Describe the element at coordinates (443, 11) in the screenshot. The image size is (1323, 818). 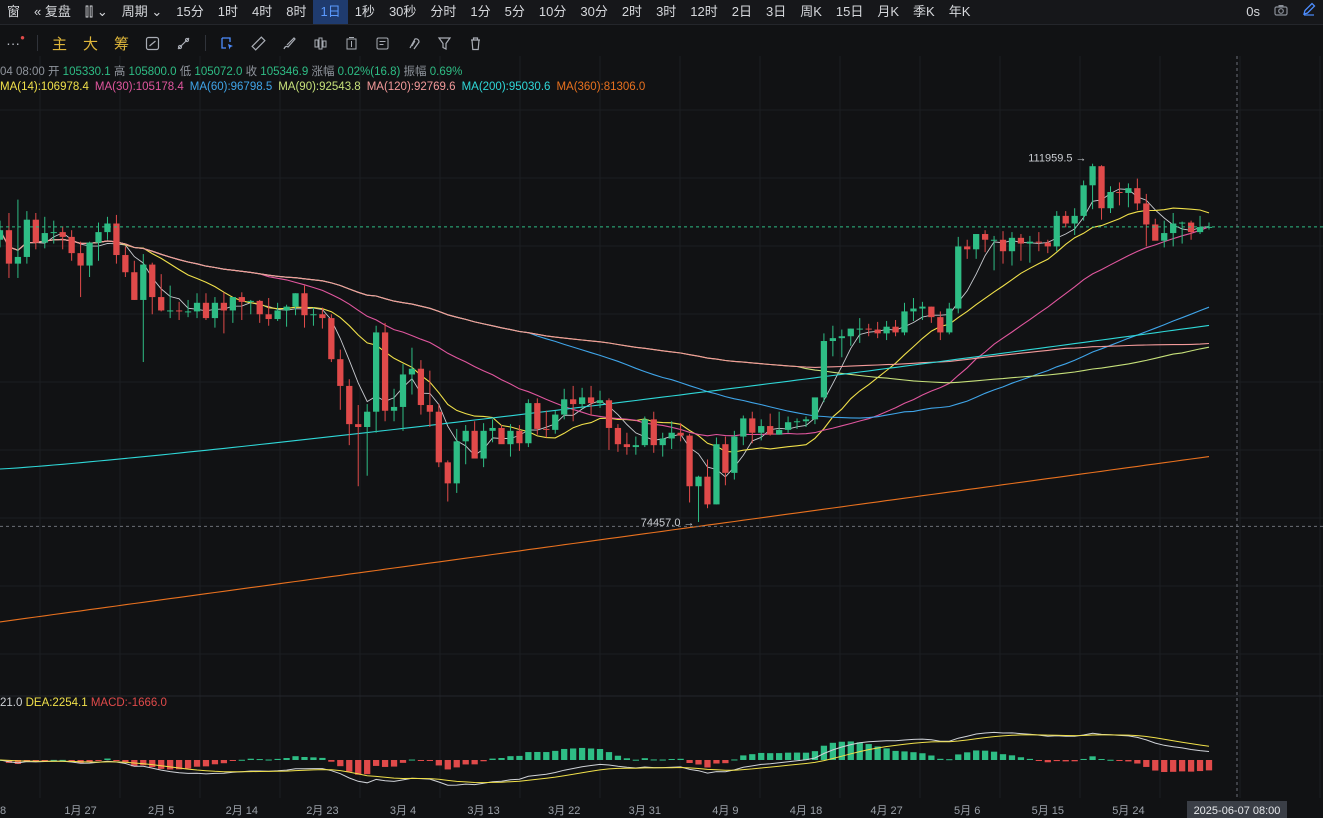
I see `interval-7: 分时` at that location.